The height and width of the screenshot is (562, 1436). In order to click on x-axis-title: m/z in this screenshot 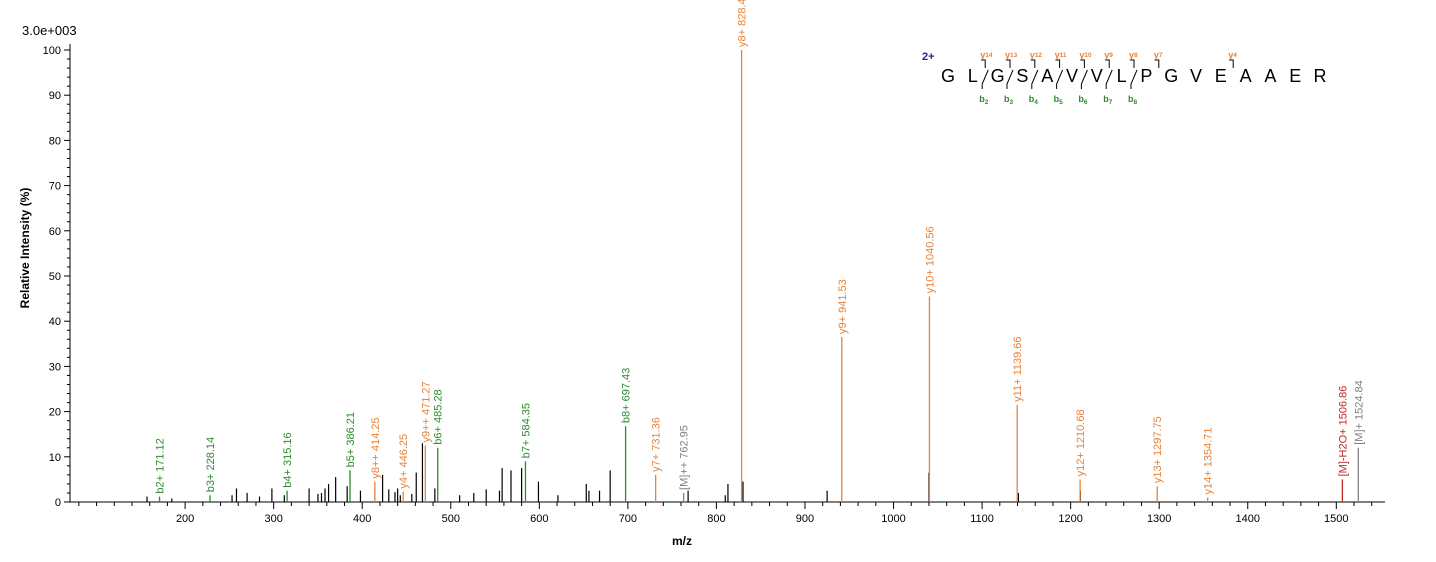, I will do `click(682, 541)`.